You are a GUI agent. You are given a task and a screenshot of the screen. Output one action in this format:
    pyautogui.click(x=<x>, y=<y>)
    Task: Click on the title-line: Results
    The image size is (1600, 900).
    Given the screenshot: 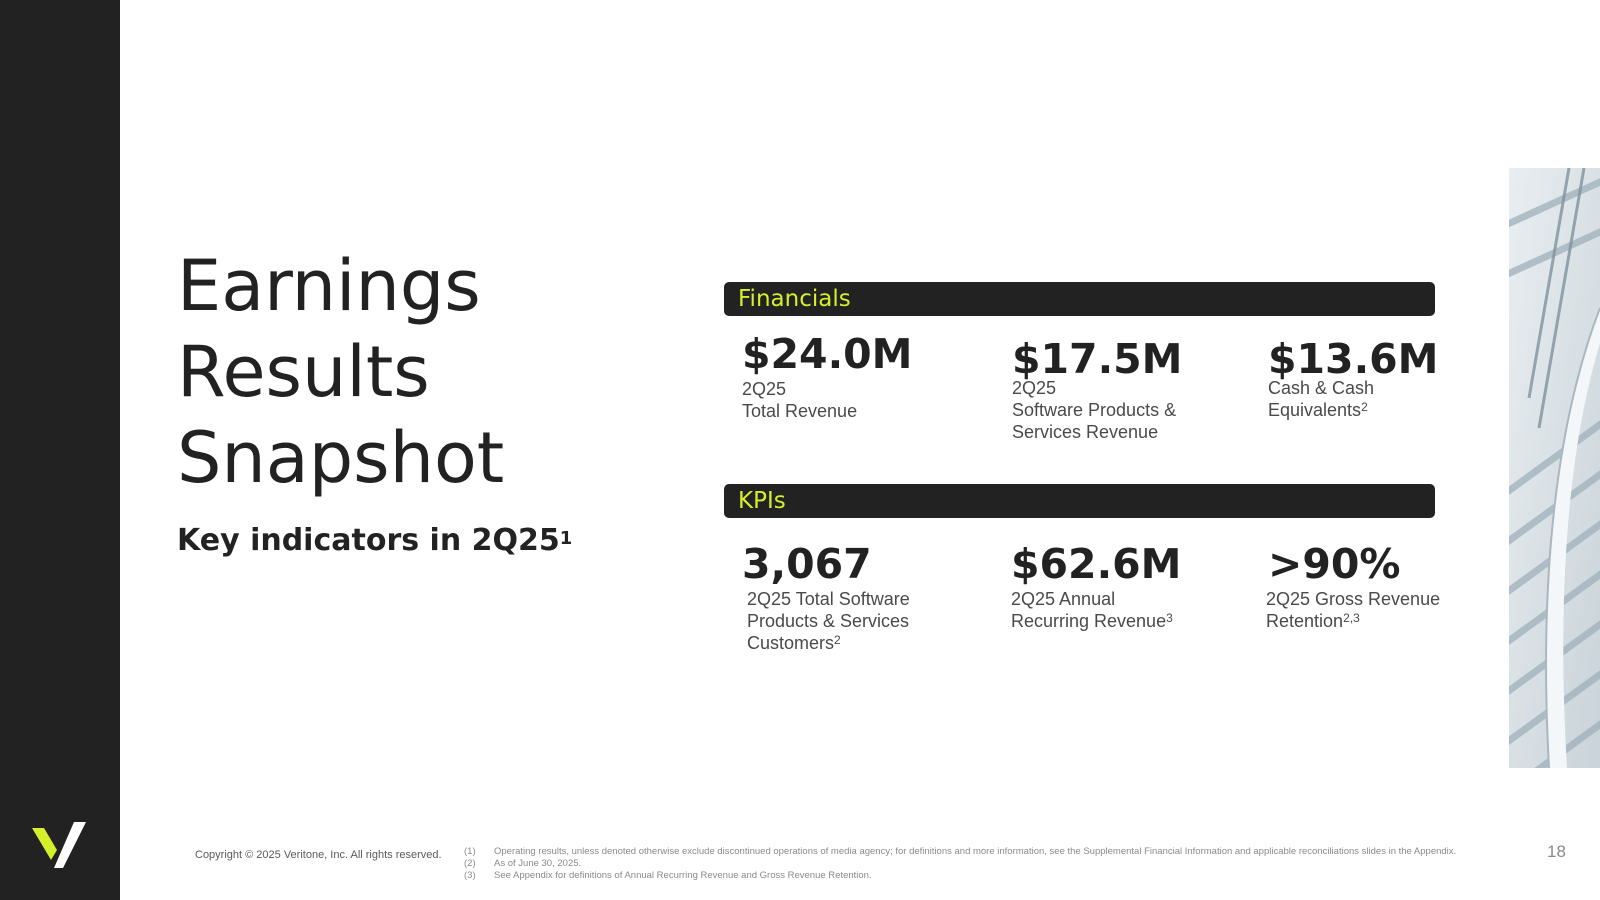 What is the action you would take?
    pyautogui.click(x=303, y=372)
    